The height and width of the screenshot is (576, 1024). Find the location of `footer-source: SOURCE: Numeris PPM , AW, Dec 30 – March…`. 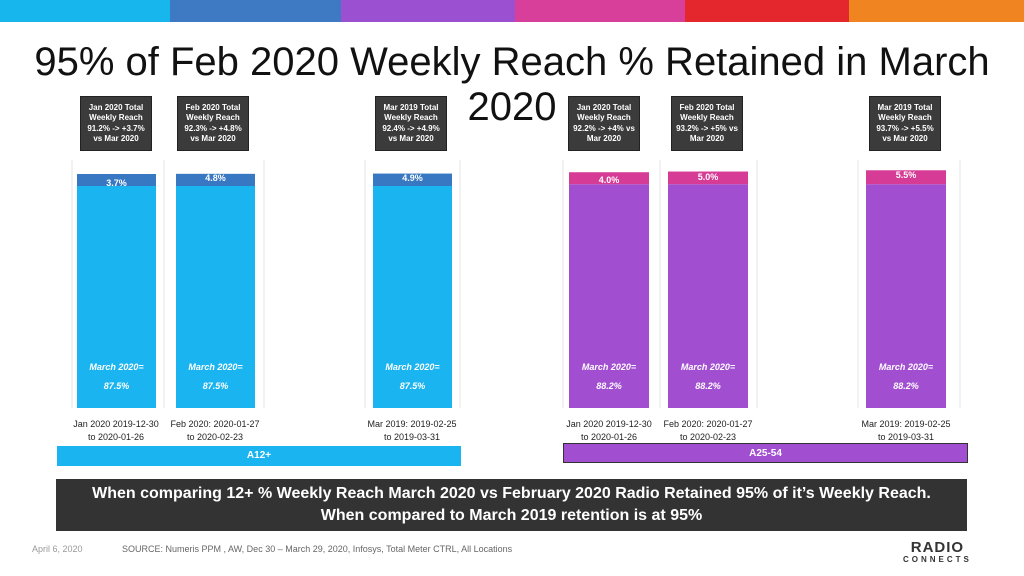

footer-source: SOURCE: Numeris PPM , AW, Dec 30 – March… is located at coordinates (317, 549).